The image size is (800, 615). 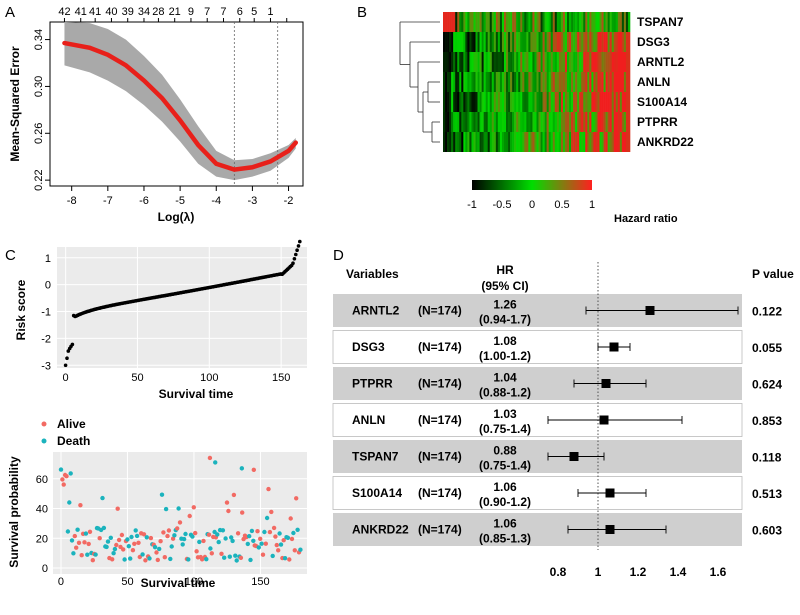 I want to click on forest-pvalue: 0.603, so click(x=767, y=531).